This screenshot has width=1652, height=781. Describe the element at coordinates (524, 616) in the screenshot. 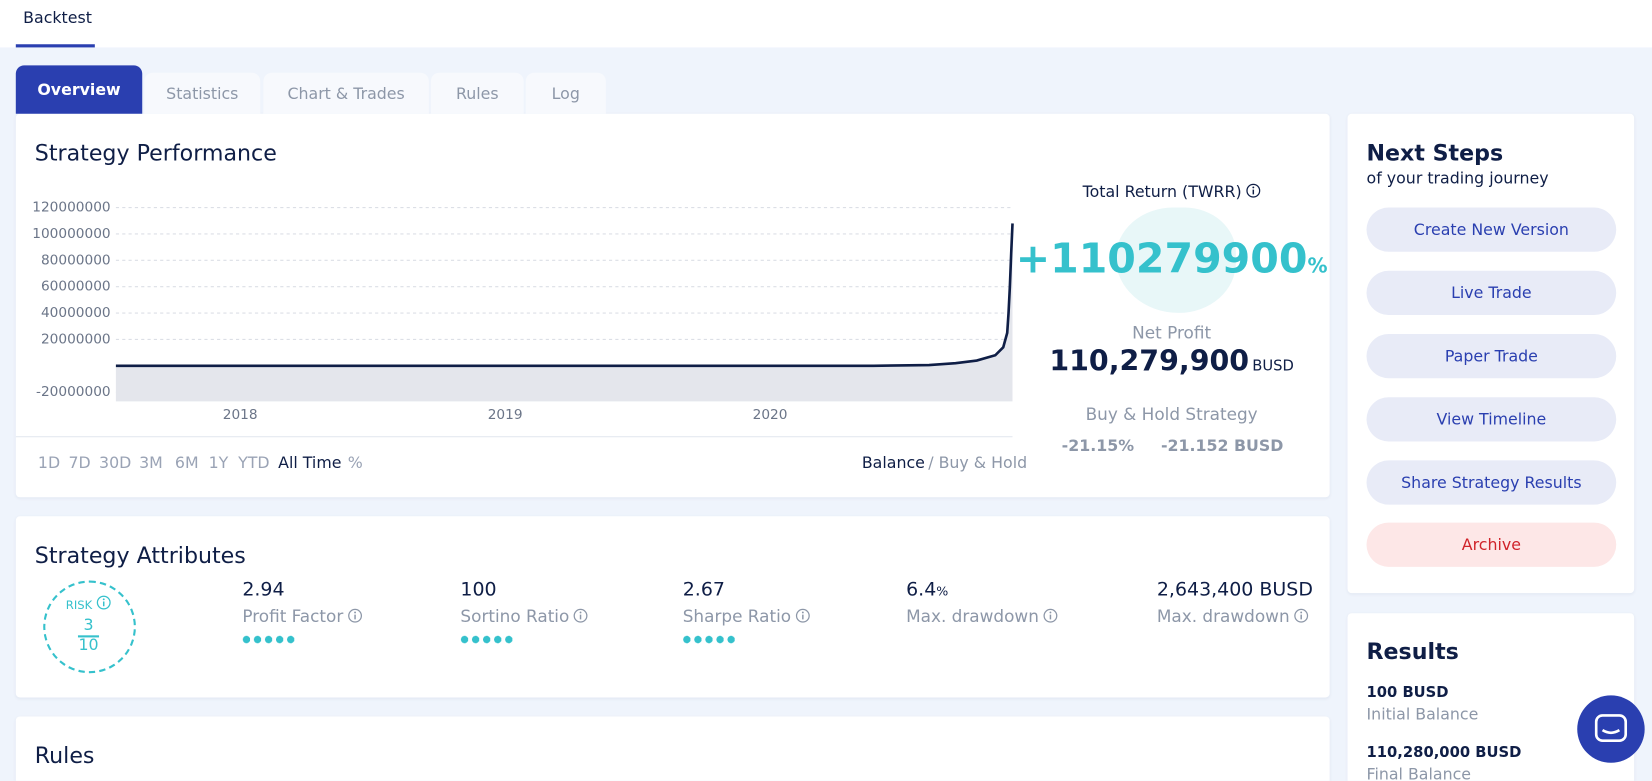

I see `attribute-label: Sortino Ratio` at that location.